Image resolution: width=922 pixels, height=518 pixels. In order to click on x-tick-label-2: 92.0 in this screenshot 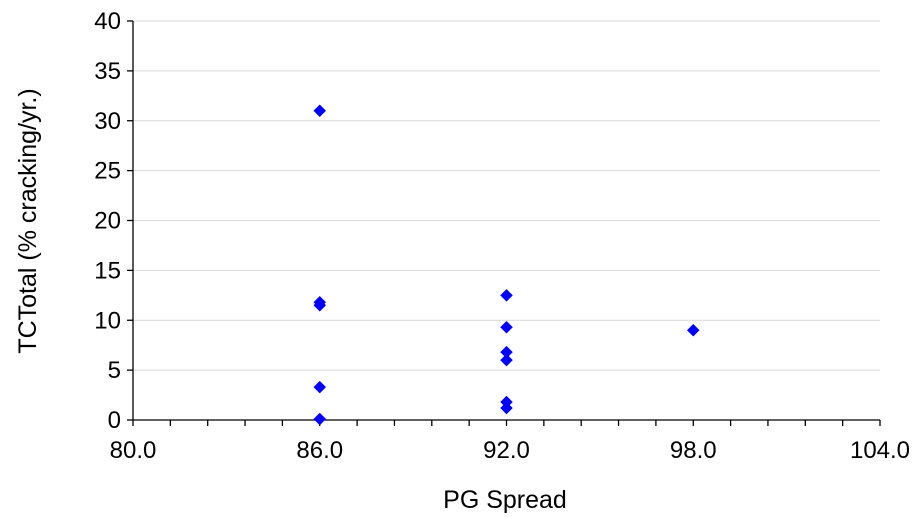, I will do `click(506, 450)`.